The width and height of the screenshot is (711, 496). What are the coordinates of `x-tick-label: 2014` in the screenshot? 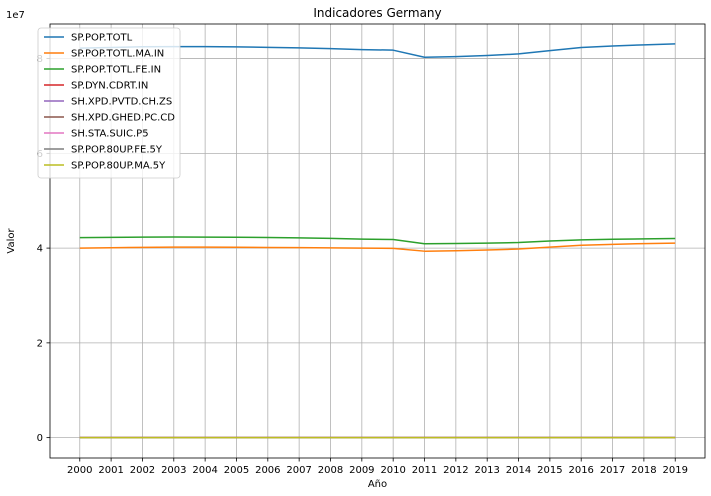 It's located at (518, 470).